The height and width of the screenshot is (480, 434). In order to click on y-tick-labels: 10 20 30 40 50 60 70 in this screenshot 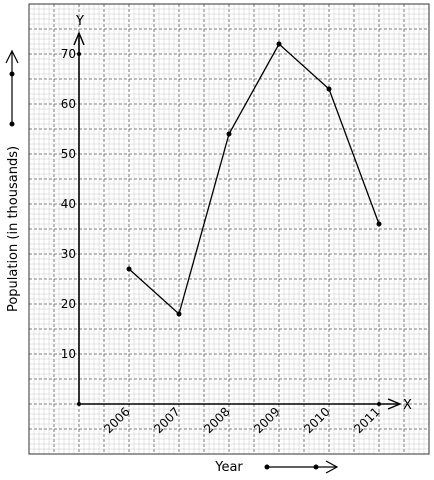, I will do `click(68, 204)`.